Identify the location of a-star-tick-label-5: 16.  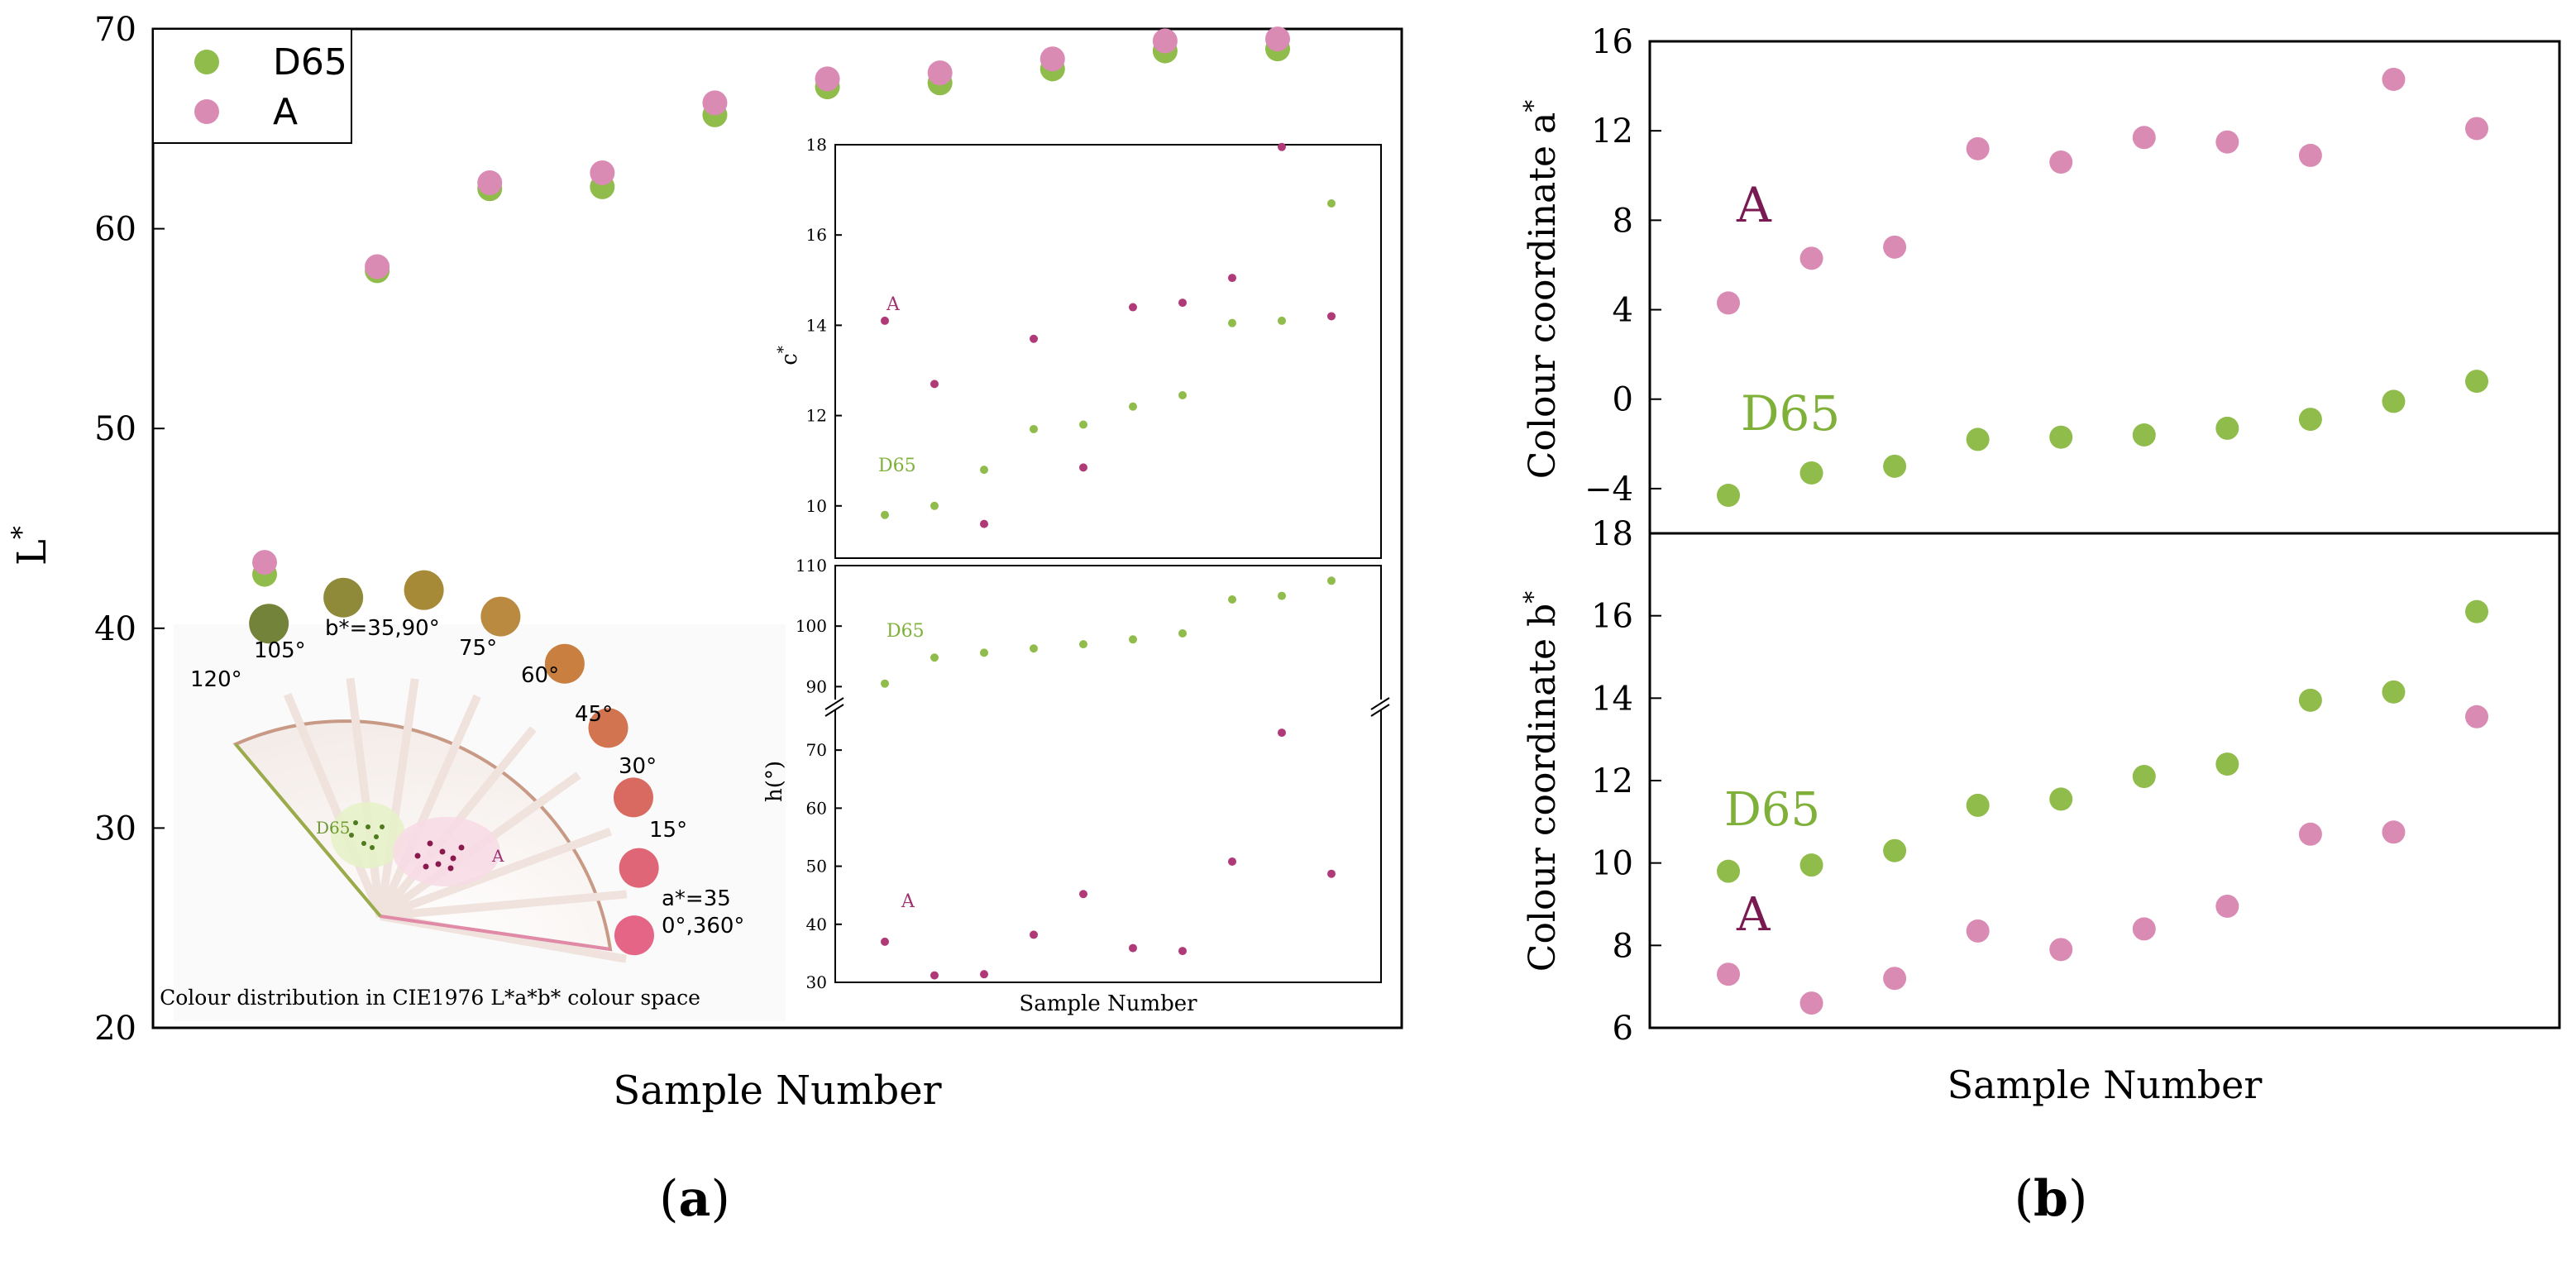
(1612, 42).